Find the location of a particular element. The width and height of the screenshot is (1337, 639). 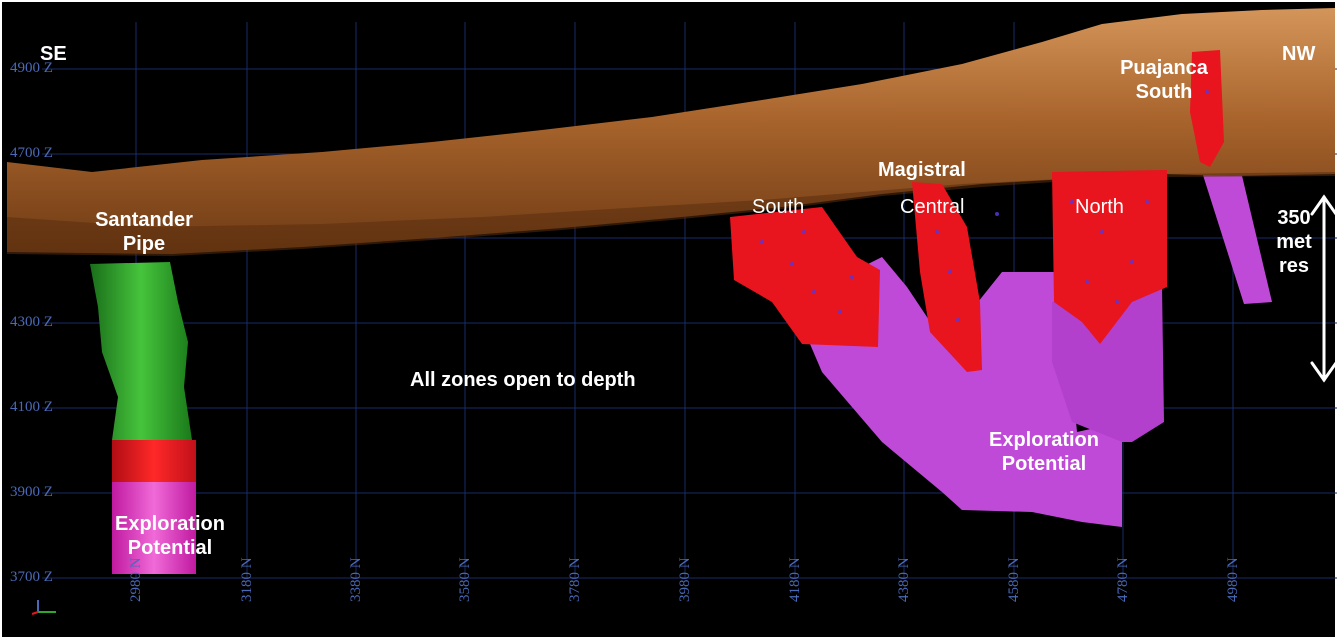

label-scale-350-metres: 350 met res is located at coordinates (1294, 242).